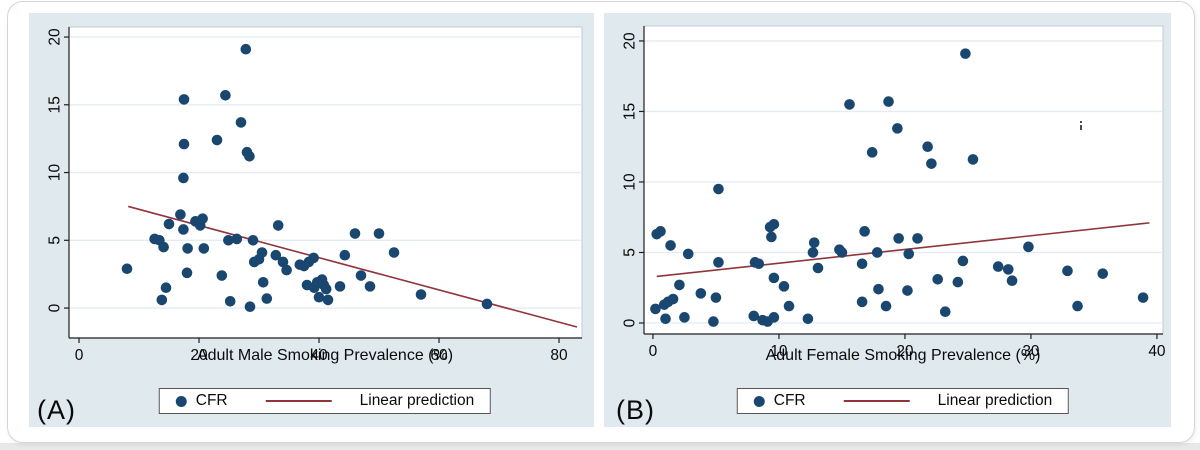 The width and height of the screenshot is (1200, 450). I want to click on stray-mark-bar, so click(1081, 127).